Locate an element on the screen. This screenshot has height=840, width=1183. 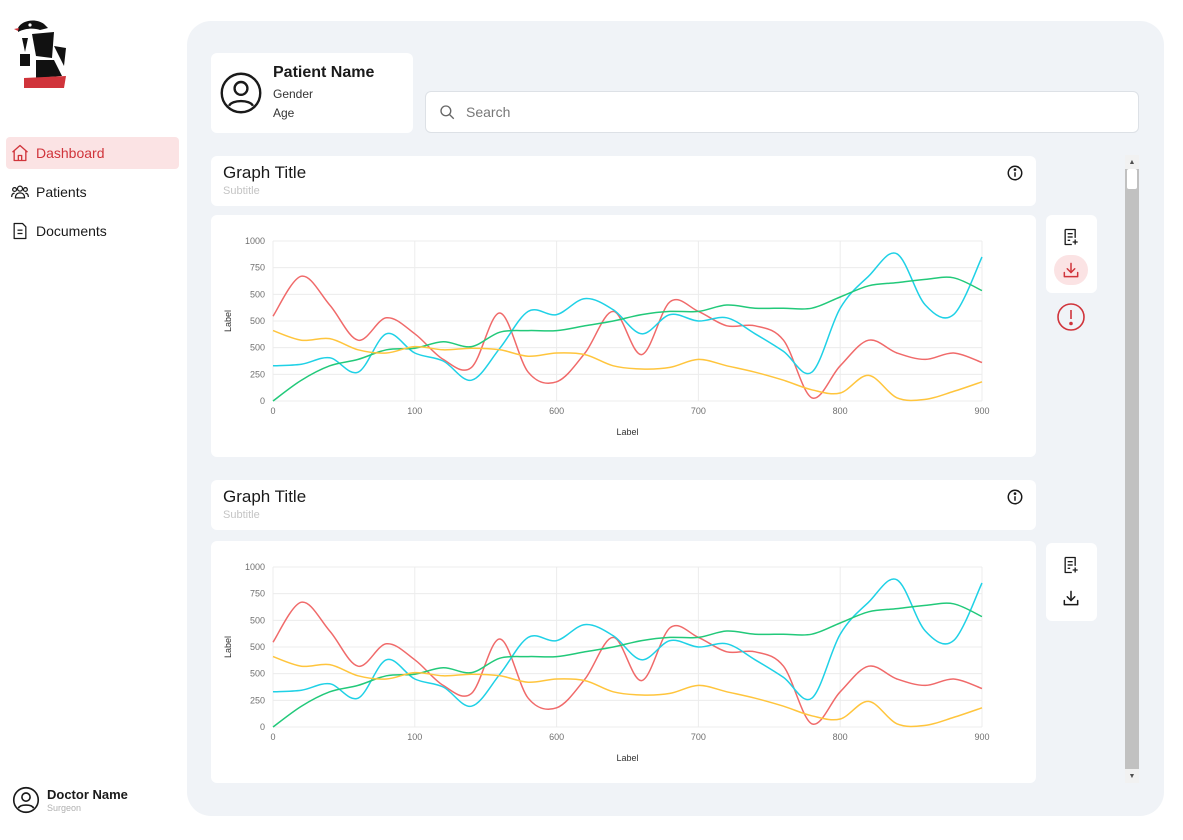
app-logo is located at coordinates (40, 54).